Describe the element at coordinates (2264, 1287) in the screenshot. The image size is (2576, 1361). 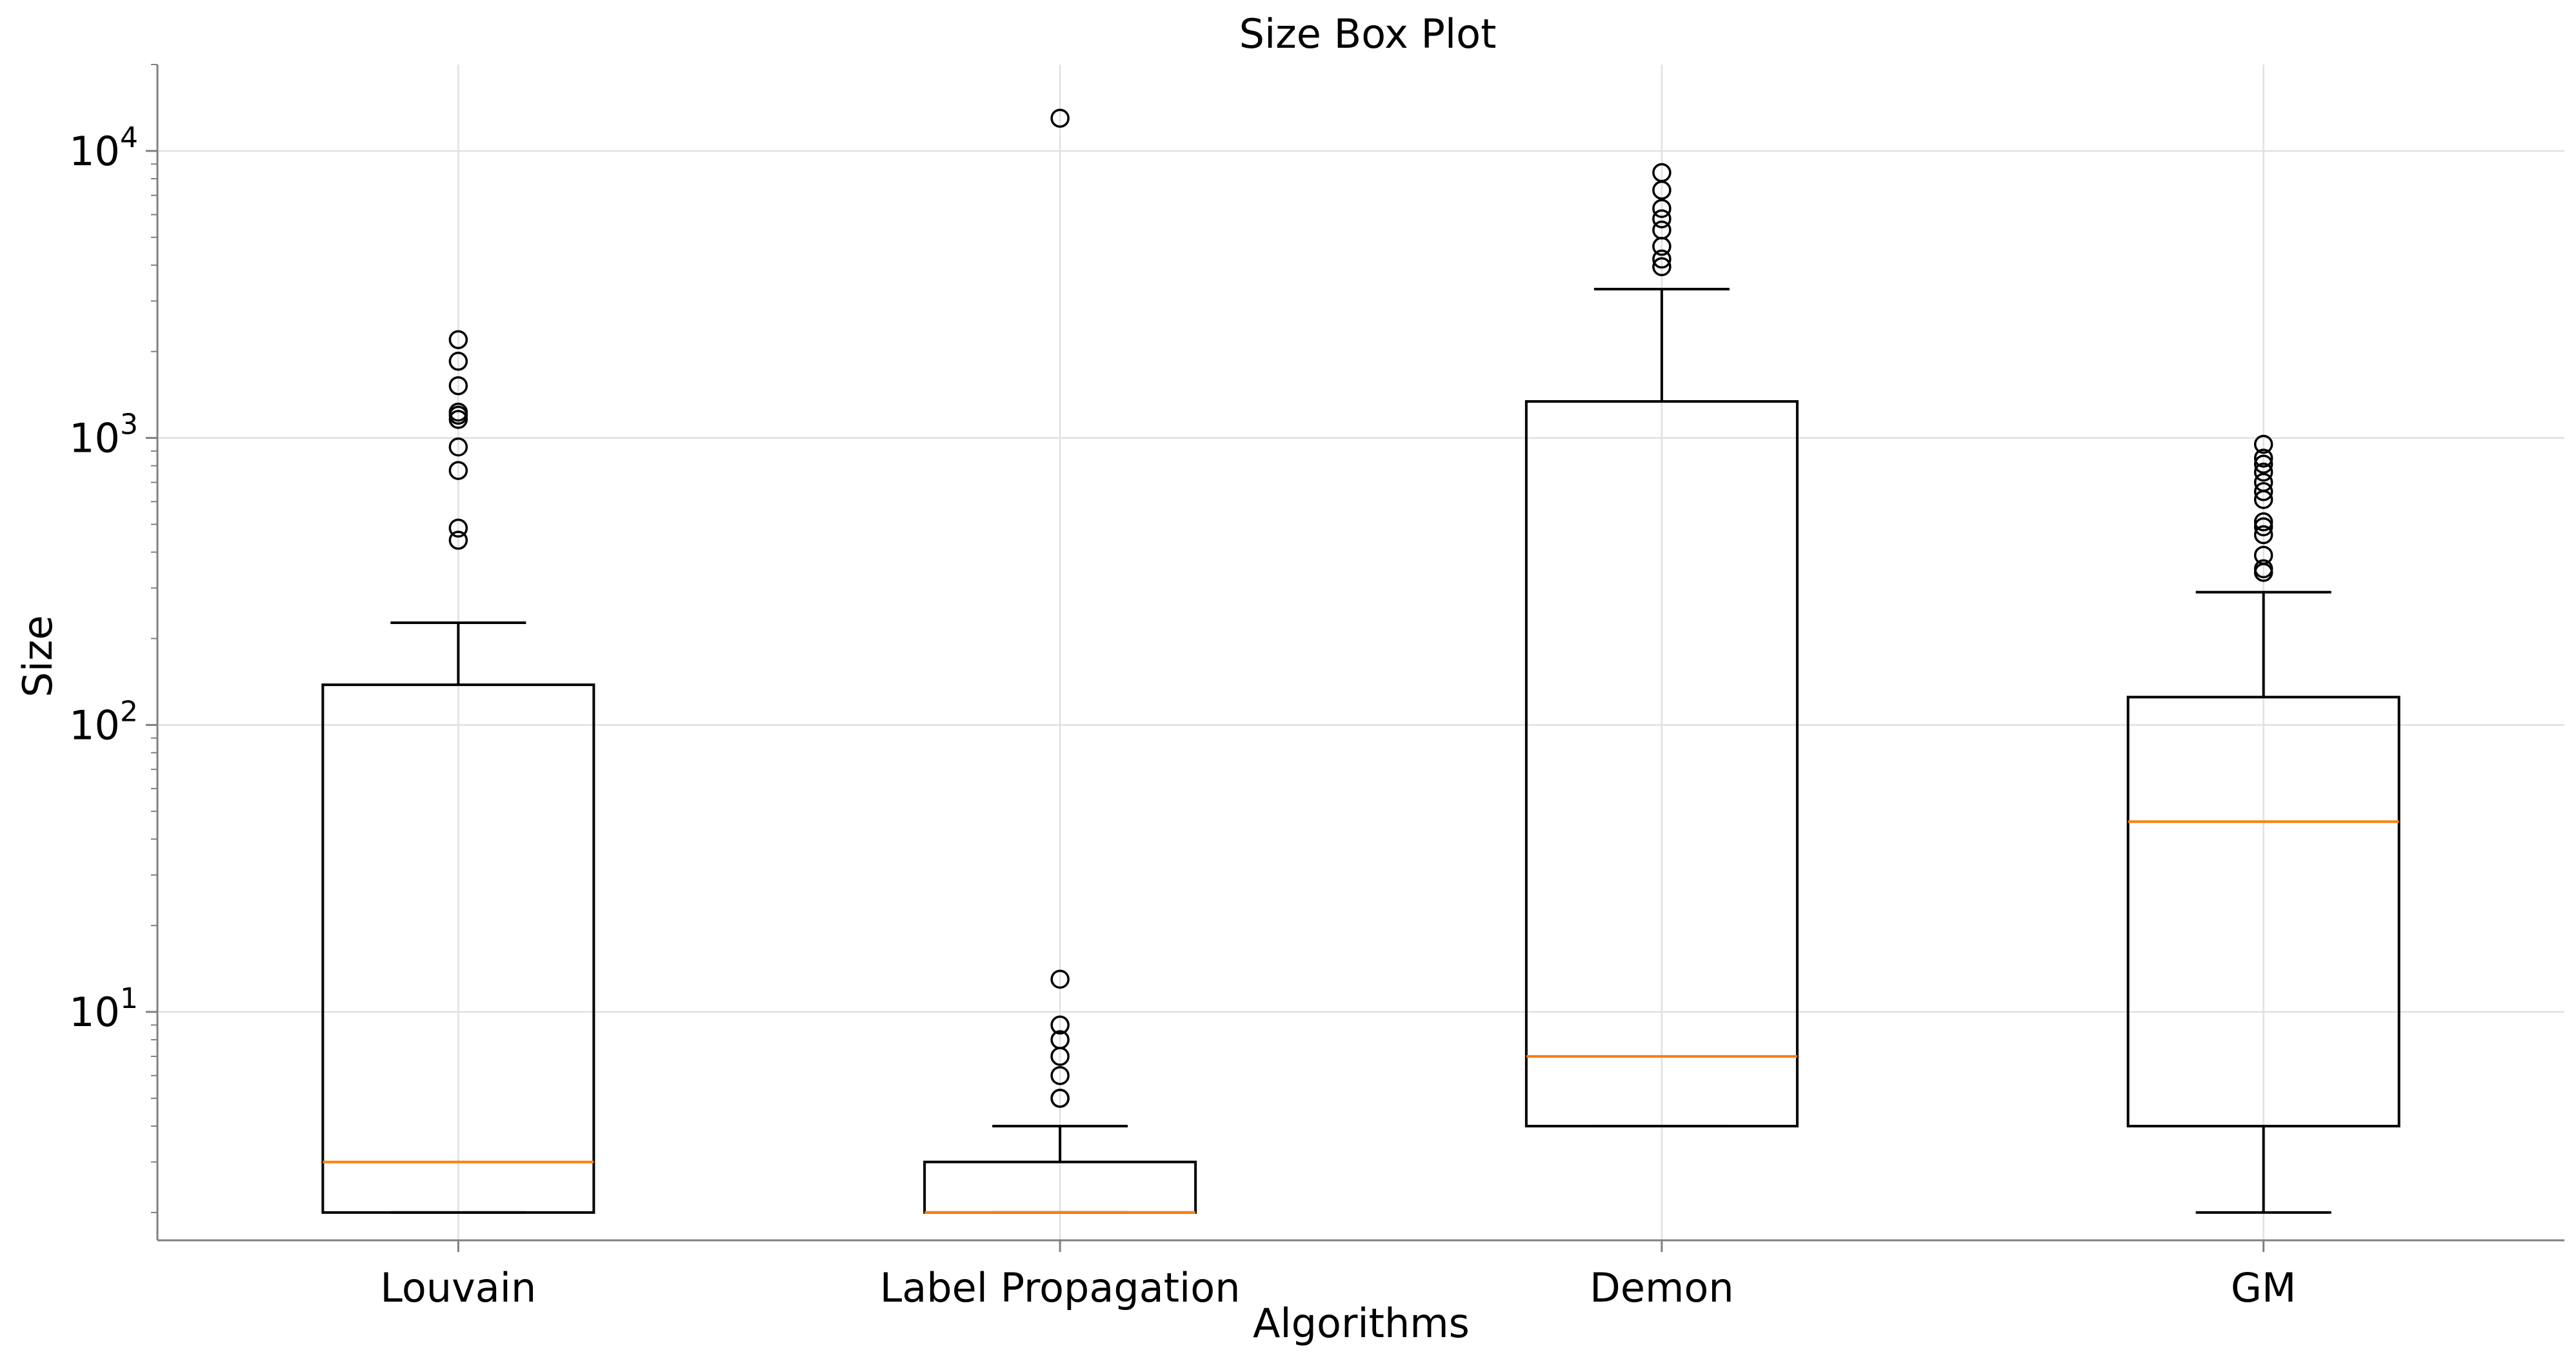
I see `x-tick-label: GM` at that location.